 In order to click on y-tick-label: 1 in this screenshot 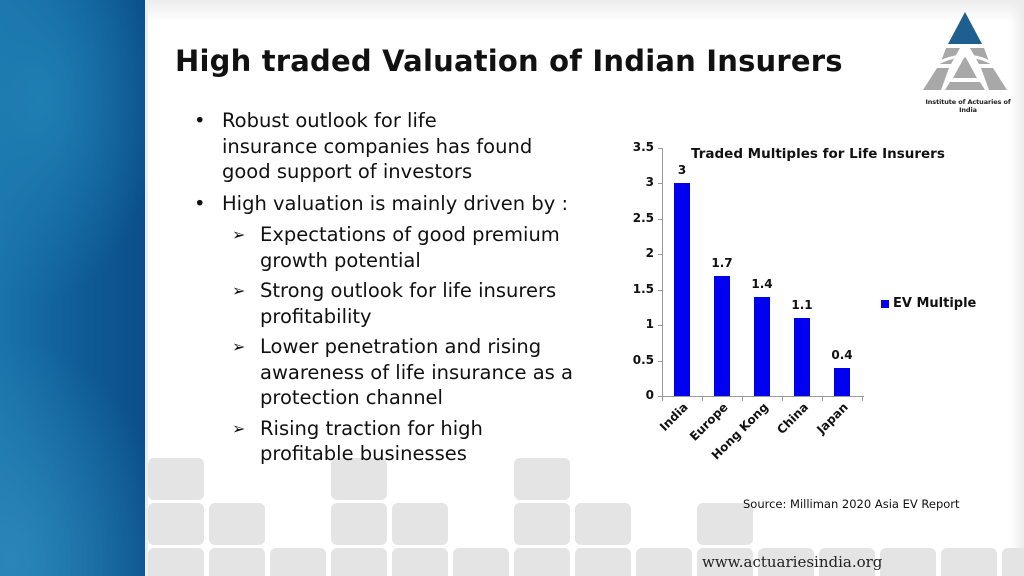, I will do `click(649, 324)`.